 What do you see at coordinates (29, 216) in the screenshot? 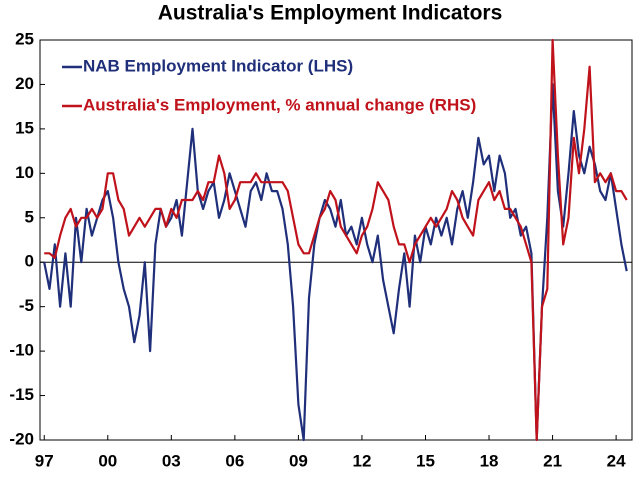
I see `y-tick-label: 5` at bounding box center [29, 216].